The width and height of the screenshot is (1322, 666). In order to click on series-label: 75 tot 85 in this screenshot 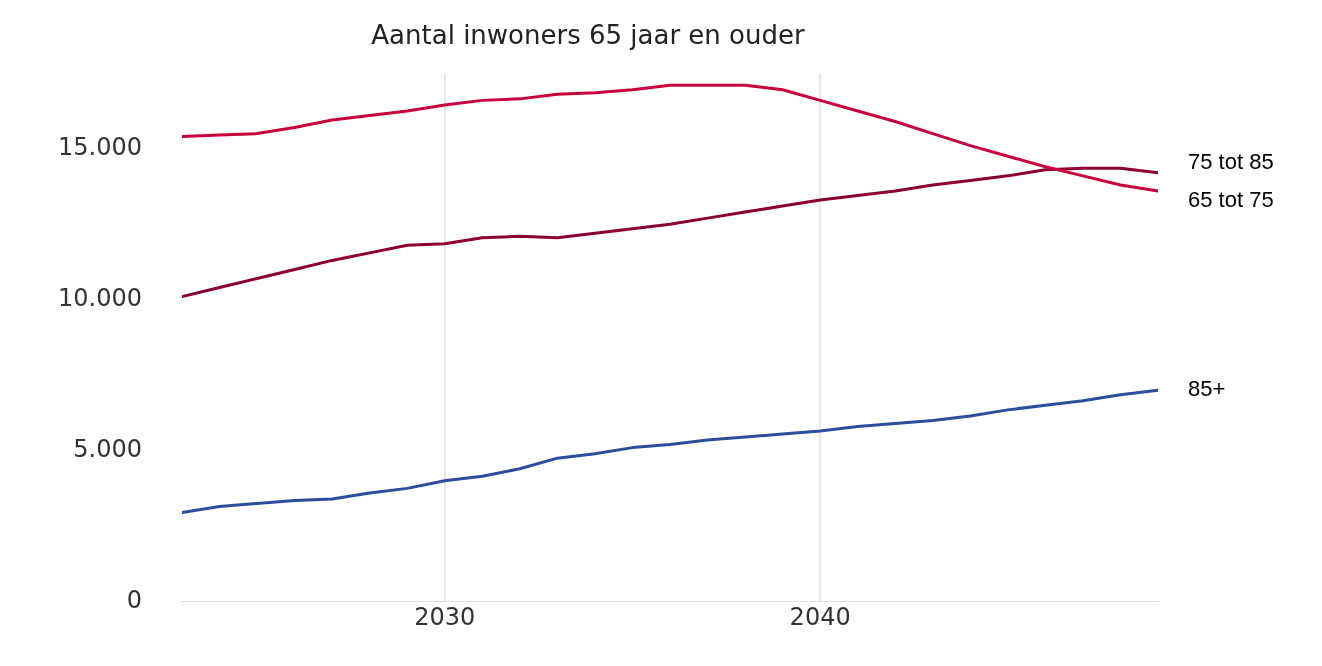, I will do `click(1231, 161)`.